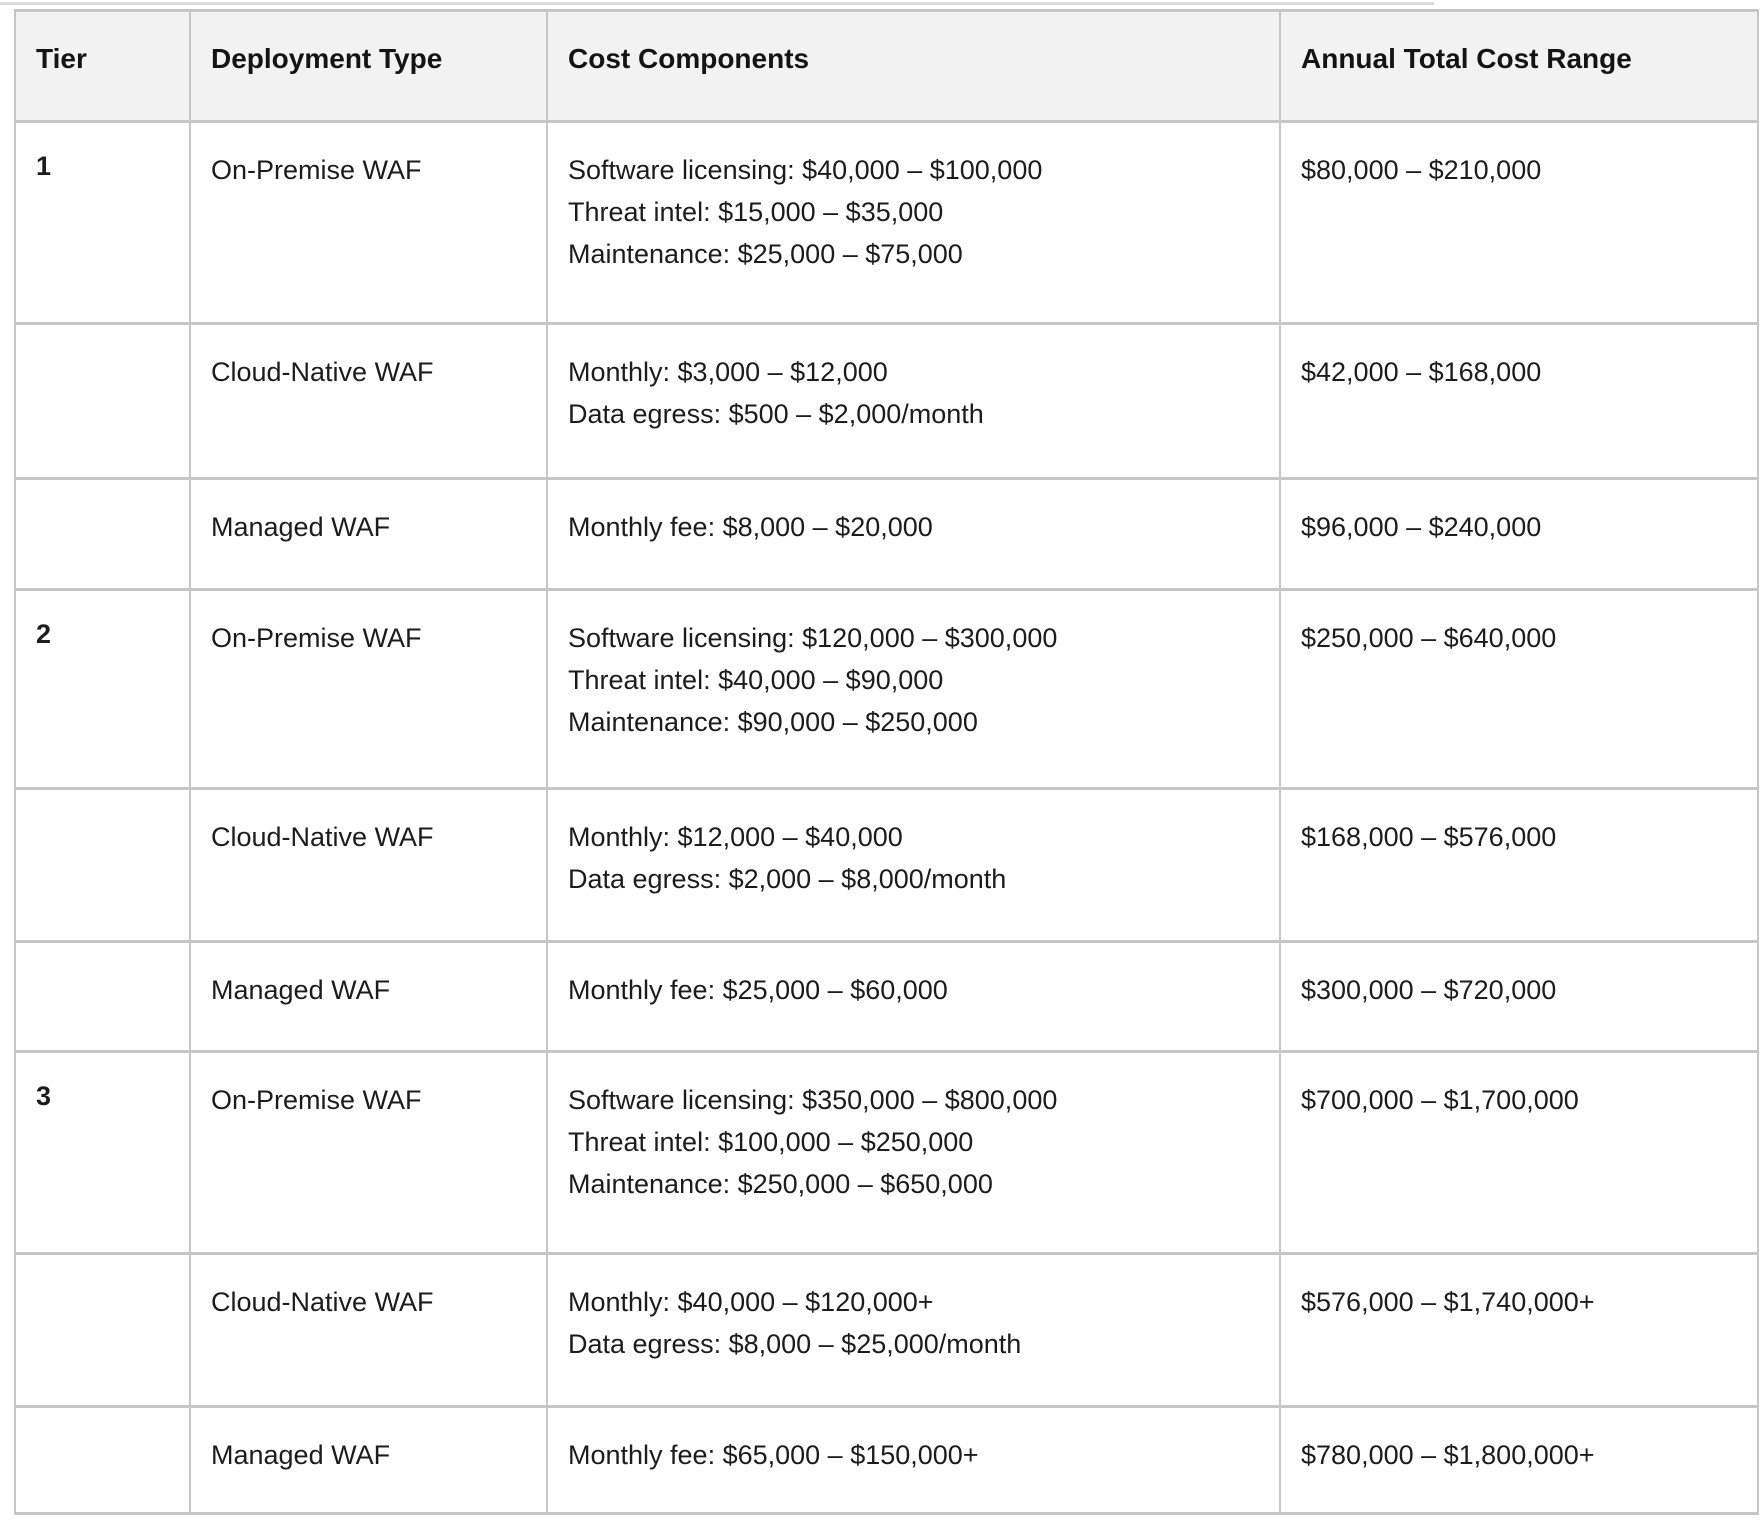  Describe the element at coordinates (813, 638) in the screenshot. I see `cost-component-line: Software licensing: $120,000 – $300,000` at that location.